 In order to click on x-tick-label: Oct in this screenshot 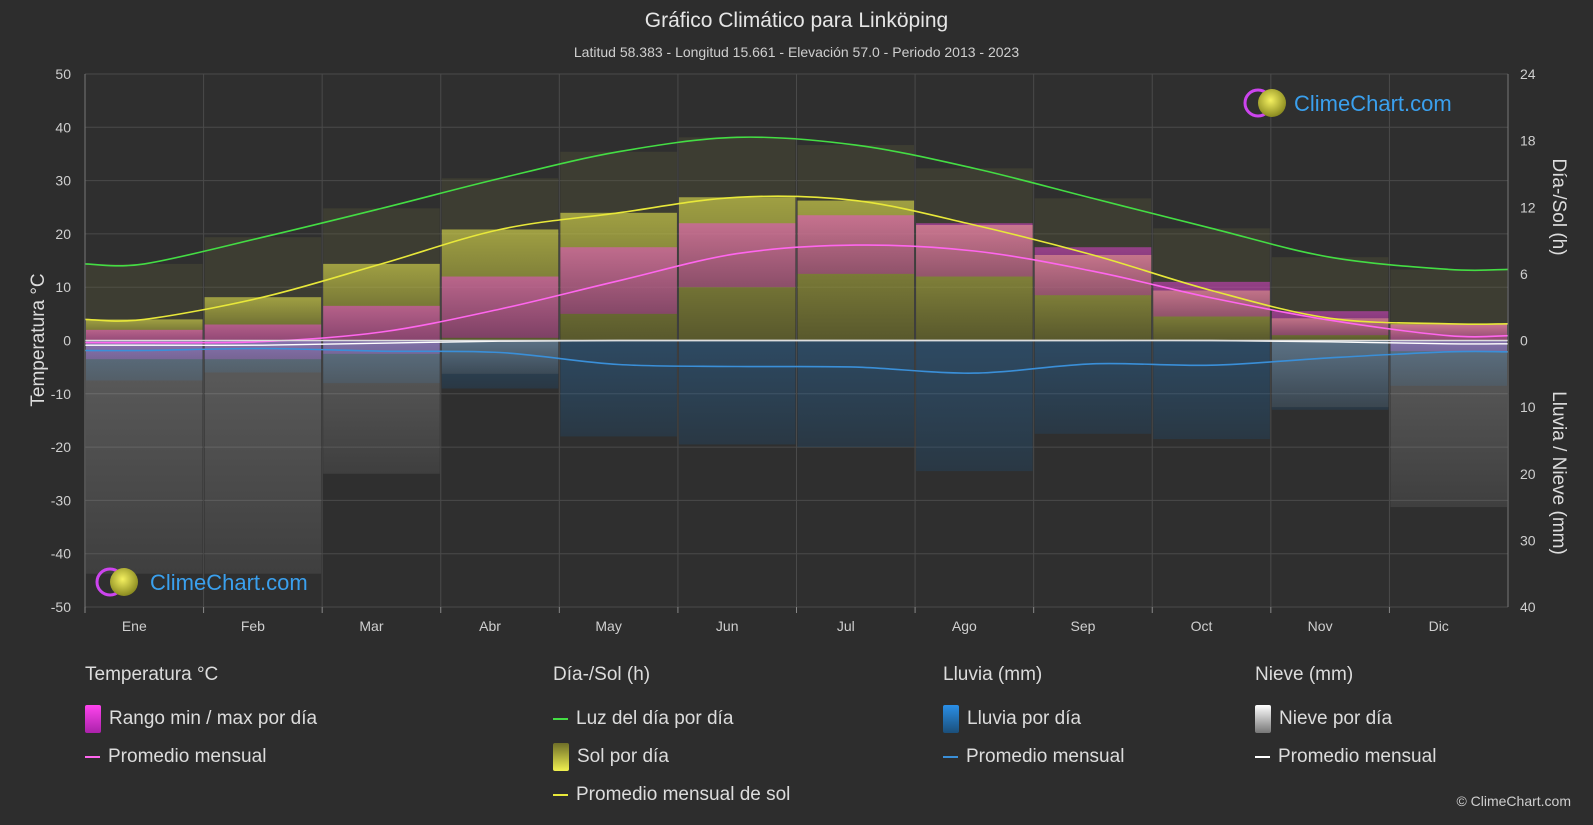, I will do `click(1202, 626)`.